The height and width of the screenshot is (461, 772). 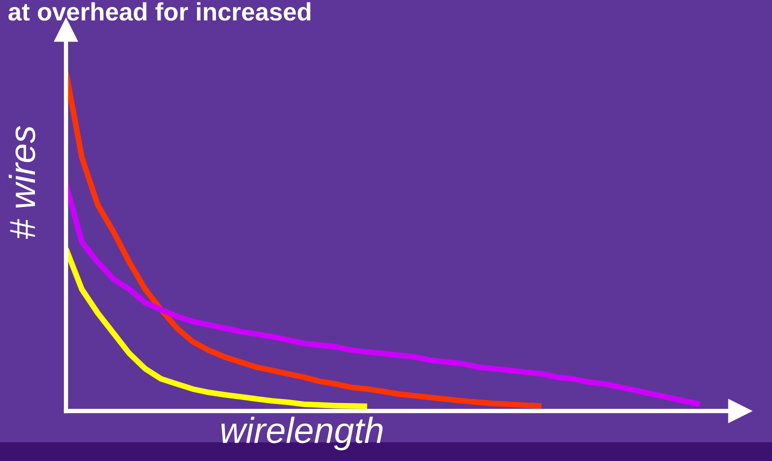 What do you see at coordinates (302, 433) in the screenshot?
I see `x-axis-title: wirelength` at bounding box center [302, 433].